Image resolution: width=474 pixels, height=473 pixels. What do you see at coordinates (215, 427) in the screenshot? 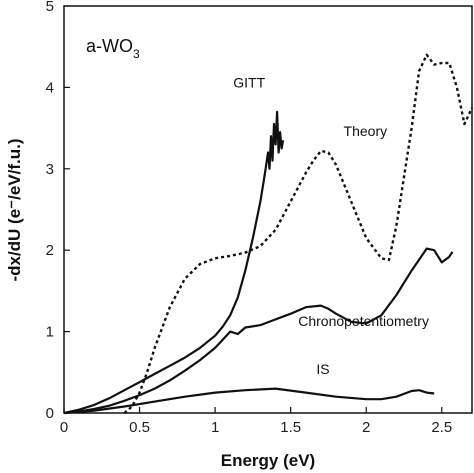
I see `x-tick-label: 1` at bounding box center [215, 427].